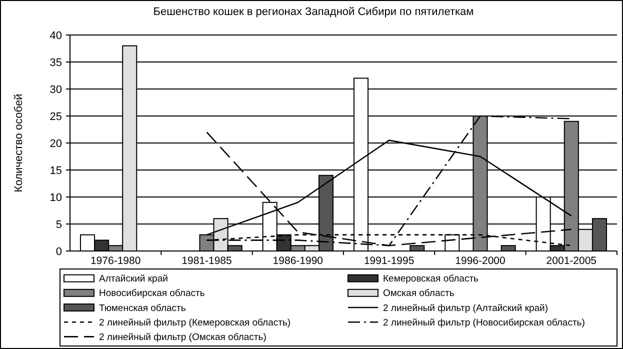 The width and height of the screenshot is (623, 349). I want to click on chart-title: Бешенство кошек в регионах Западной Сибири по пятилеткам, so click(313, 12).